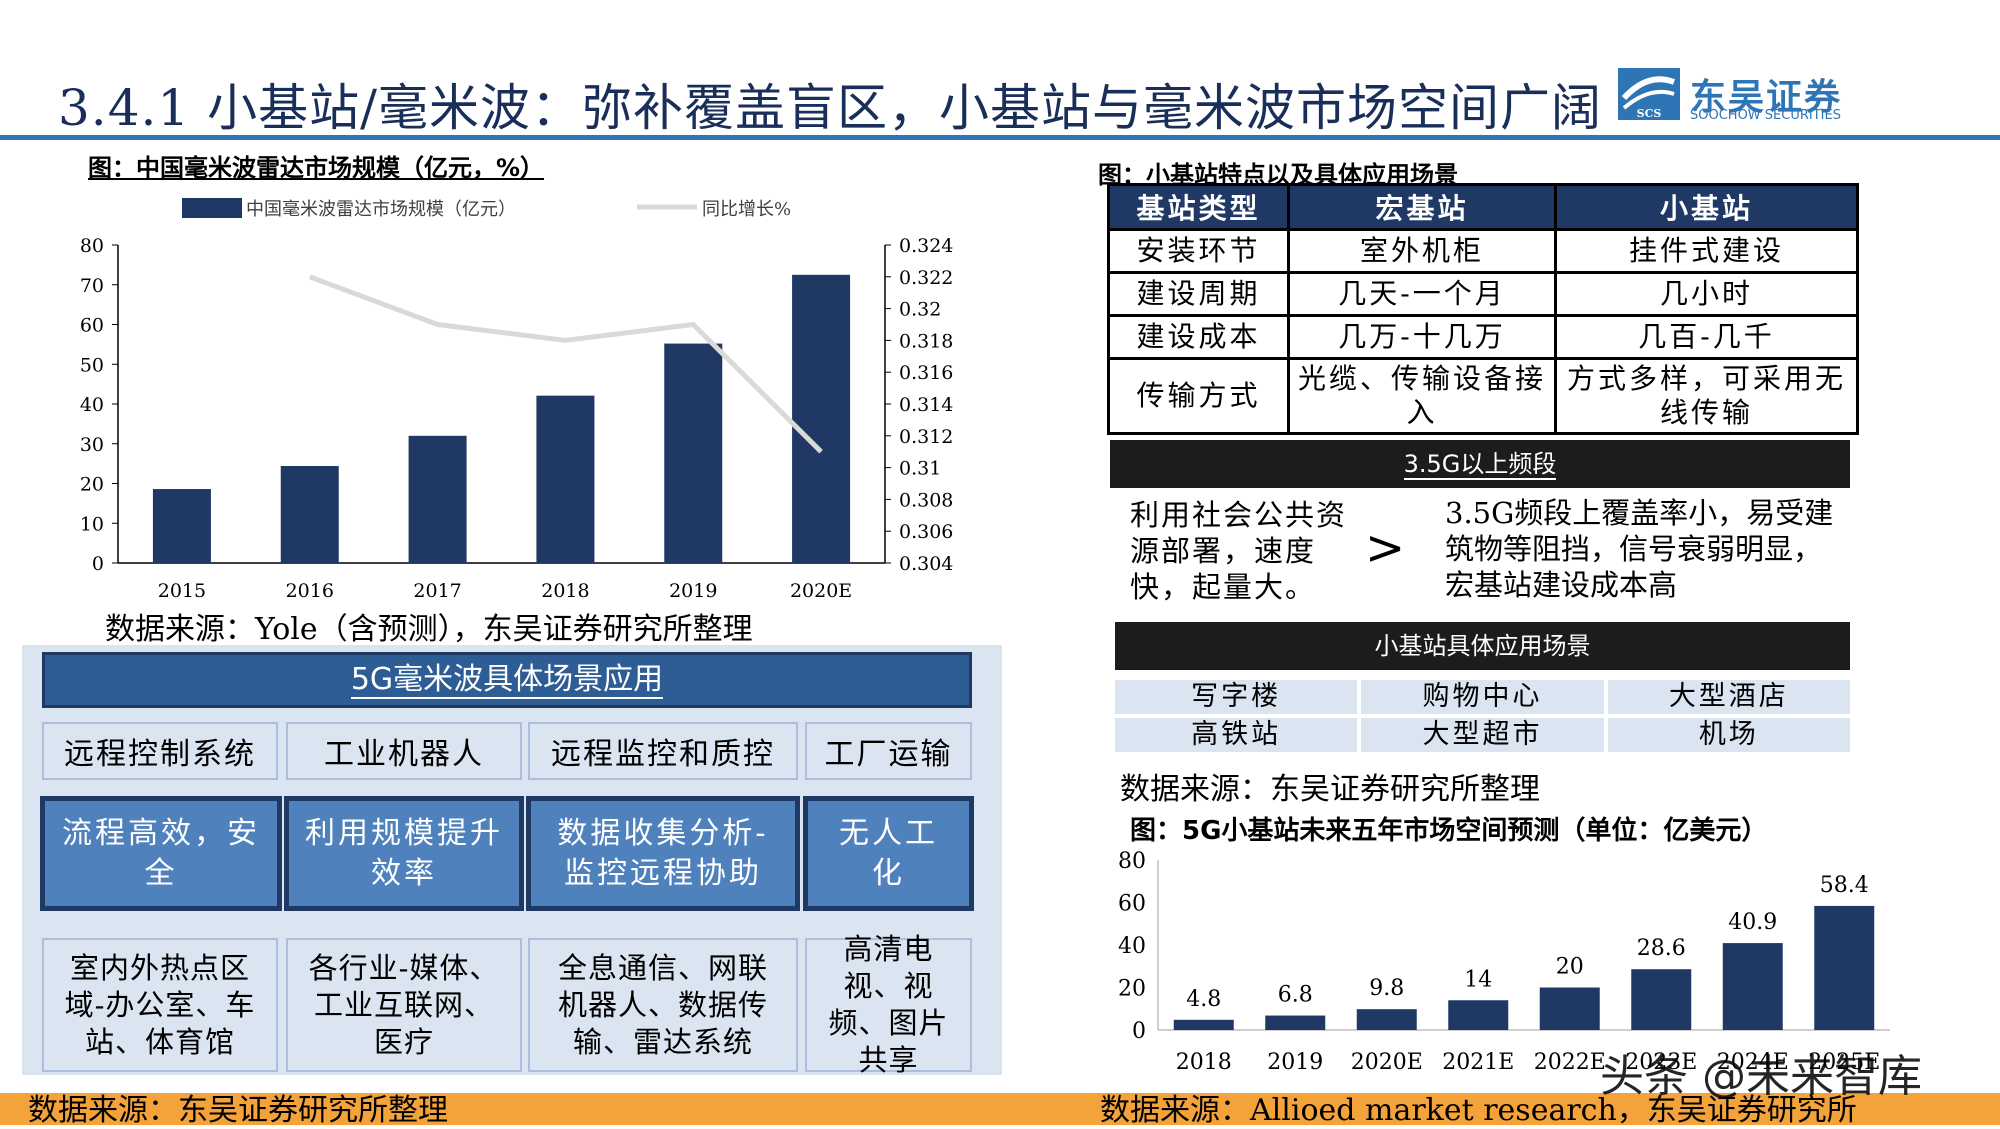  I want to click on left-tick-label: 40, so click(92, 405).